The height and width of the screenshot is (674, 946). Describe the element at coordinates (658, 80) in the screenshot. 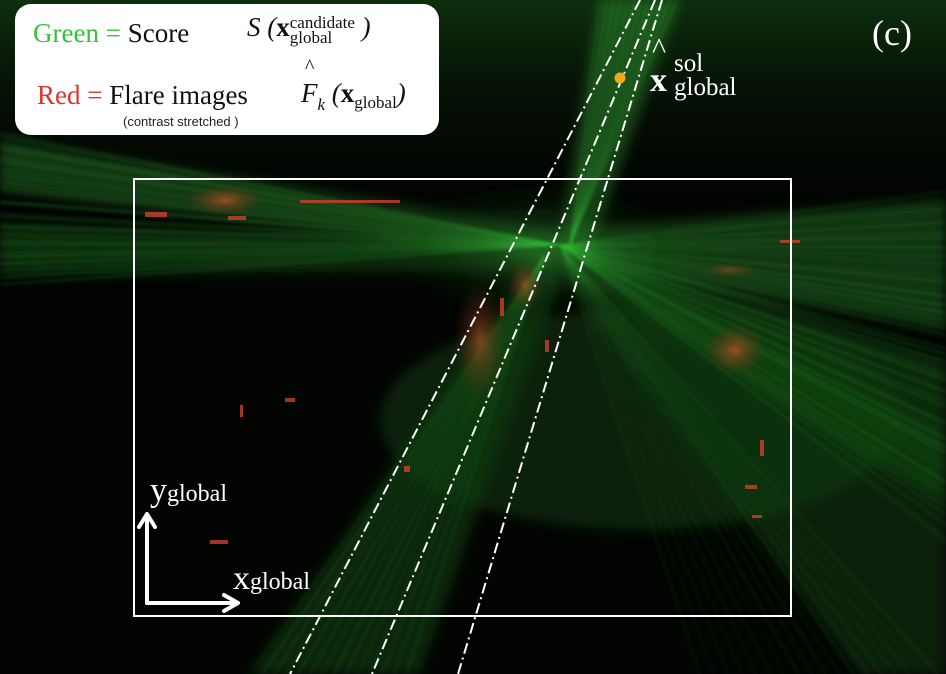

I see `solution-symbol: x` at that location.